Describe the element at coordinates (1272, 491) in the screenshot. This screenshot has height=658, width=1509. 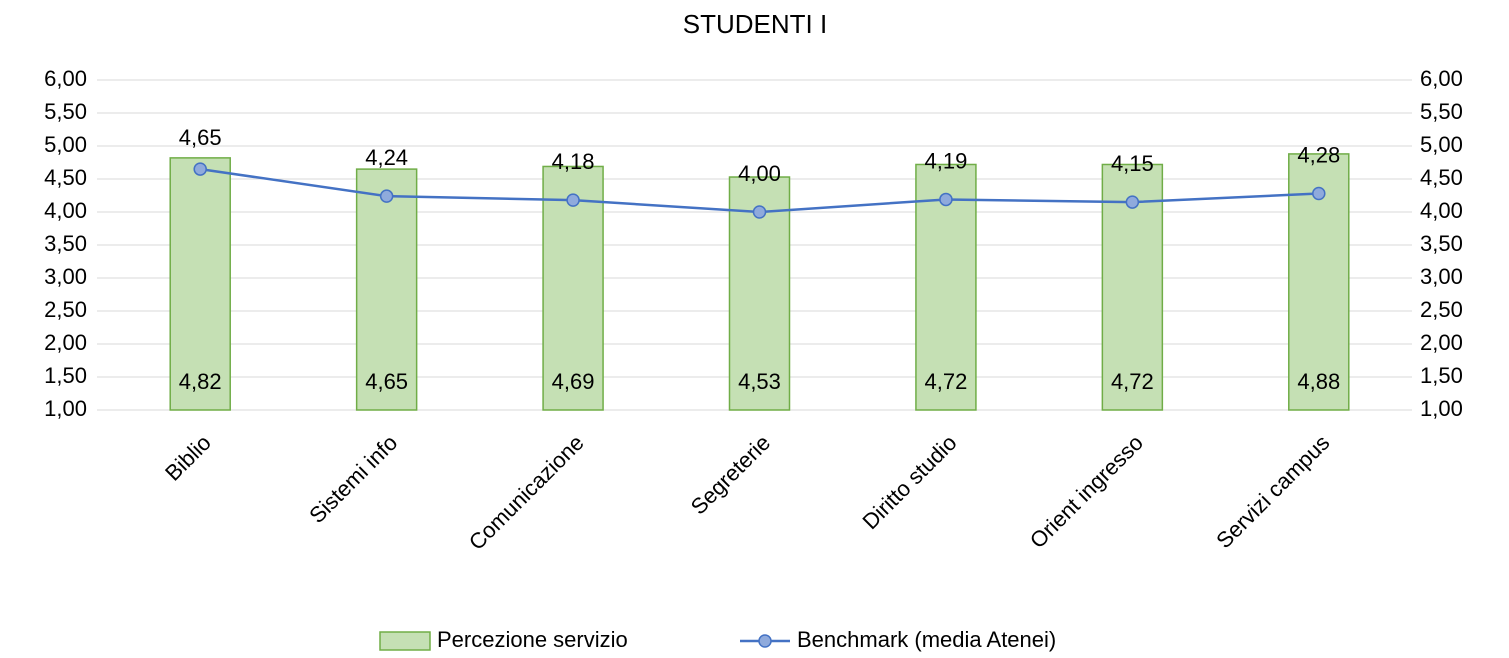
I see `x-tick-label: Servizi campus` at that location.